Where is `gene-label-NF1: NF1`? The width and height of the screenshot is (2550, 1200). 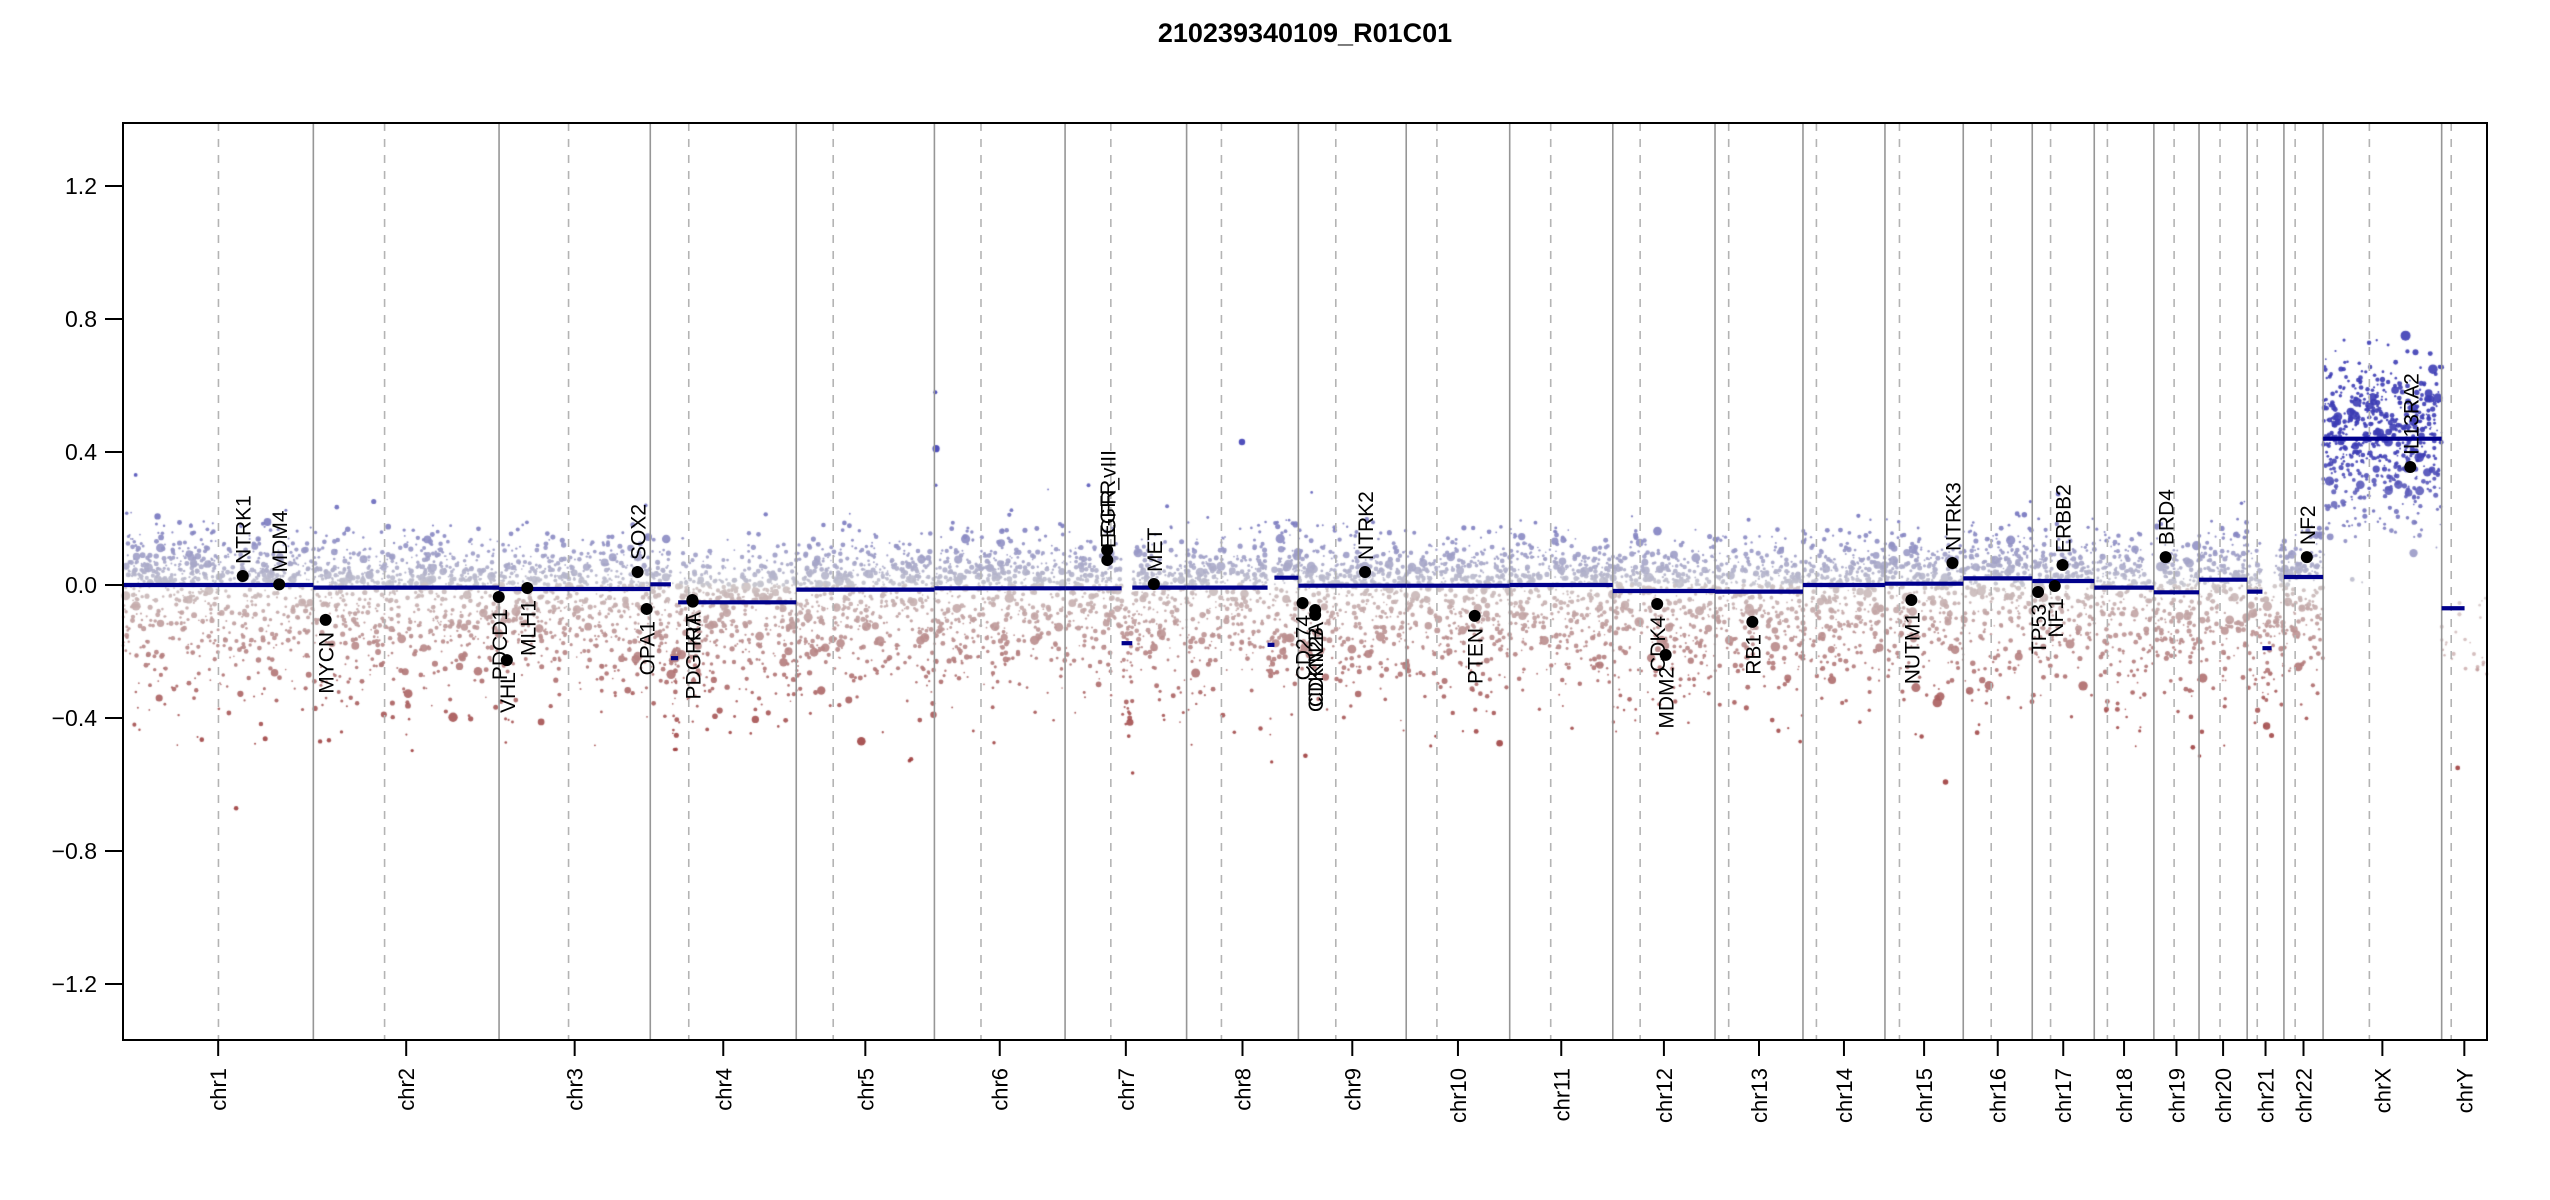 gene-label-NF1: NF1 is located at coordinates (2056, 618).